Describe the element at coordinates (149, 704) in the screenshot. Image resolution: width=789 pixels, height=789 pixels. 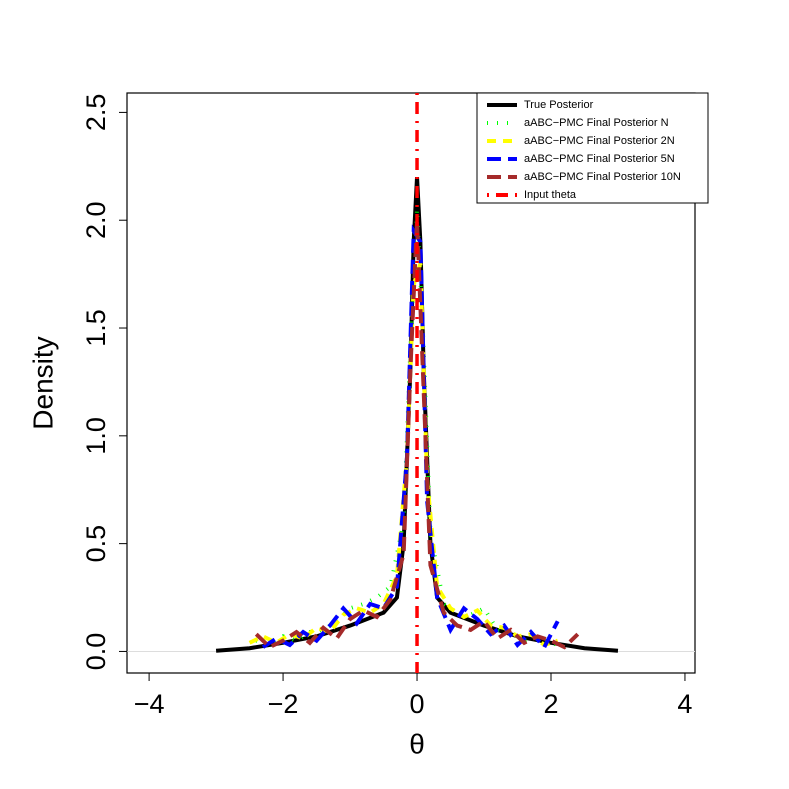
I see `x-tick-label: −4` at that location.